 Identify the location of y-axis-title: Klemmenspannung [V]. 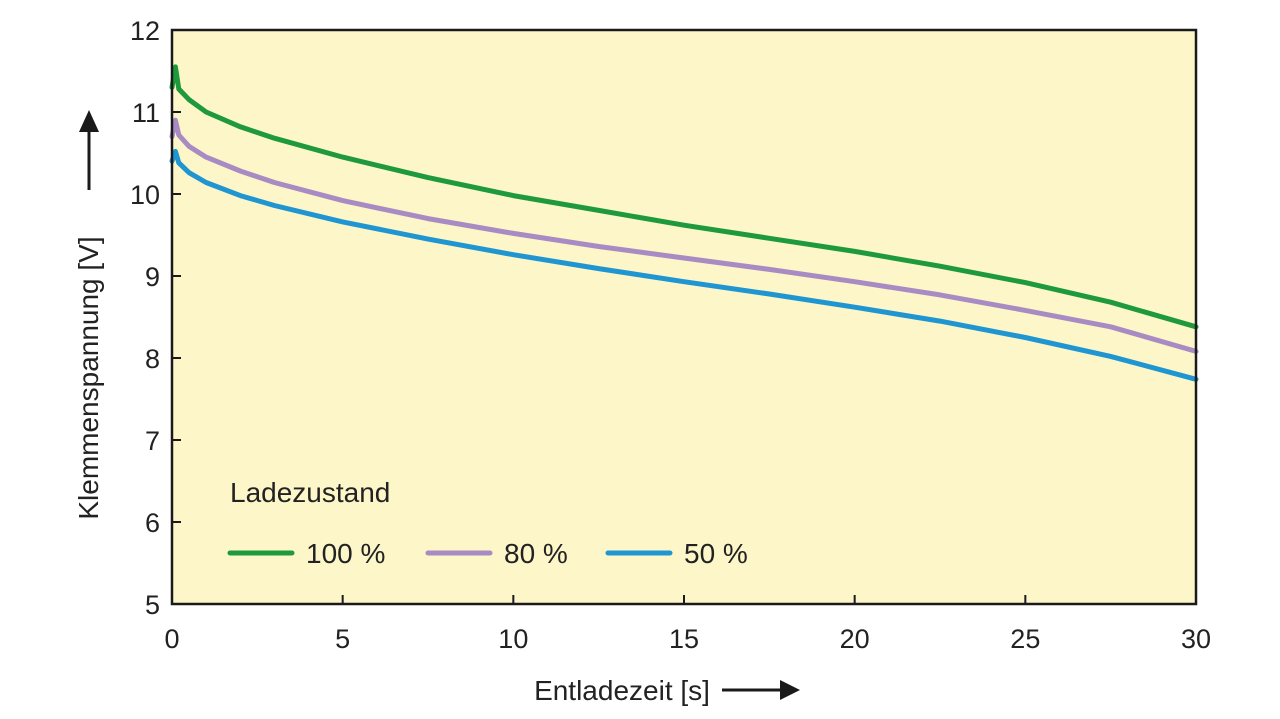
(88, 377).